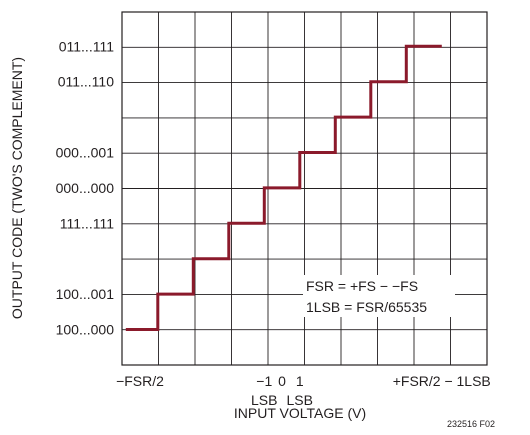  Describe the element at coordinates (86, 82) in the screenshot. I see `y-tick-label: 011...110` at that location.